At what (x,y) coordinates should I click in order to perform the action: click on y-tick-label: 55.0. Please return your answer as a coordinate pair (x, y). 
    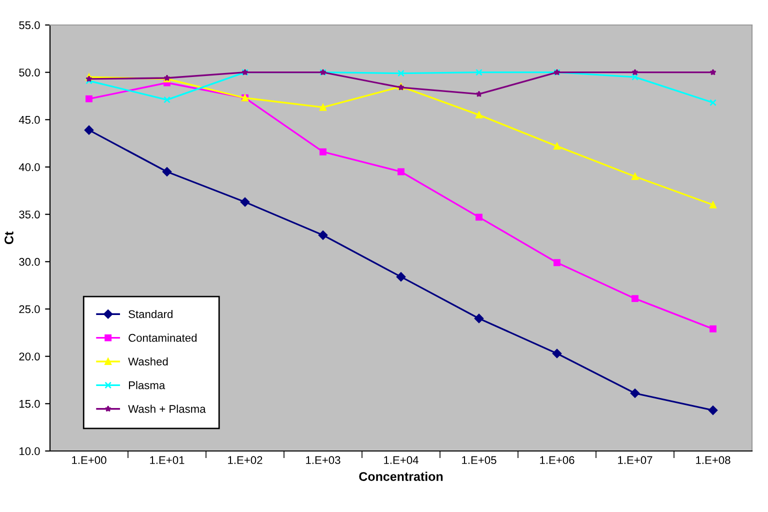
    Looking at the image, I should click on (29, 25).